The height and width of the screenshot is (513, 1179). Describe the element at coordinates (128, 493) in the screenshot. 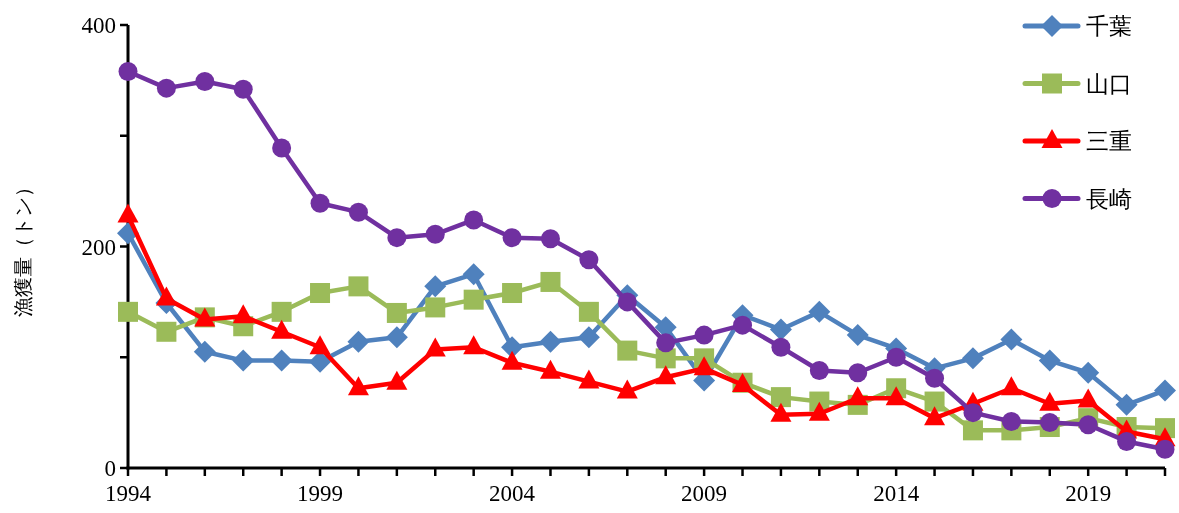

I see `x-tick-label: 1994` at that location.